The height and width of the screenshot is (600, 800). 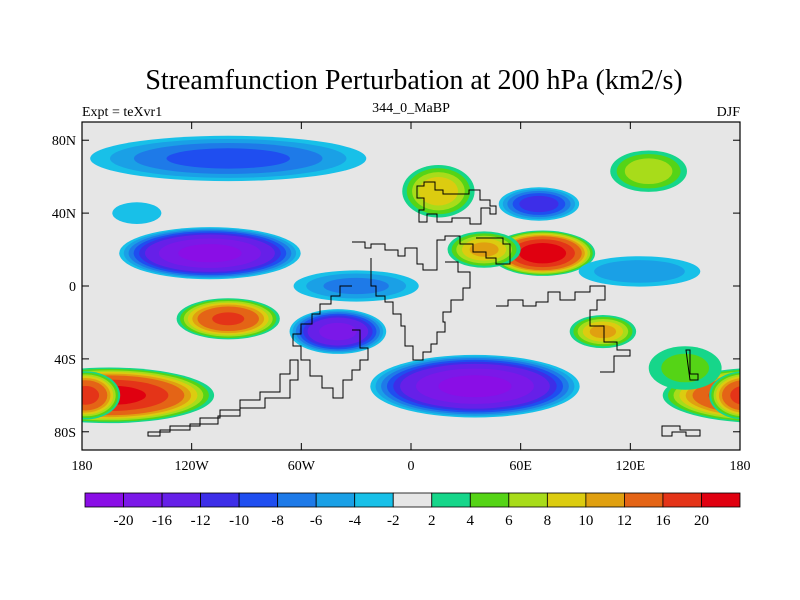 What do you see at coordinates (192, 466) in the screenshot?
I see `x-tick-label: 120W` at bounding box center [192, 466].